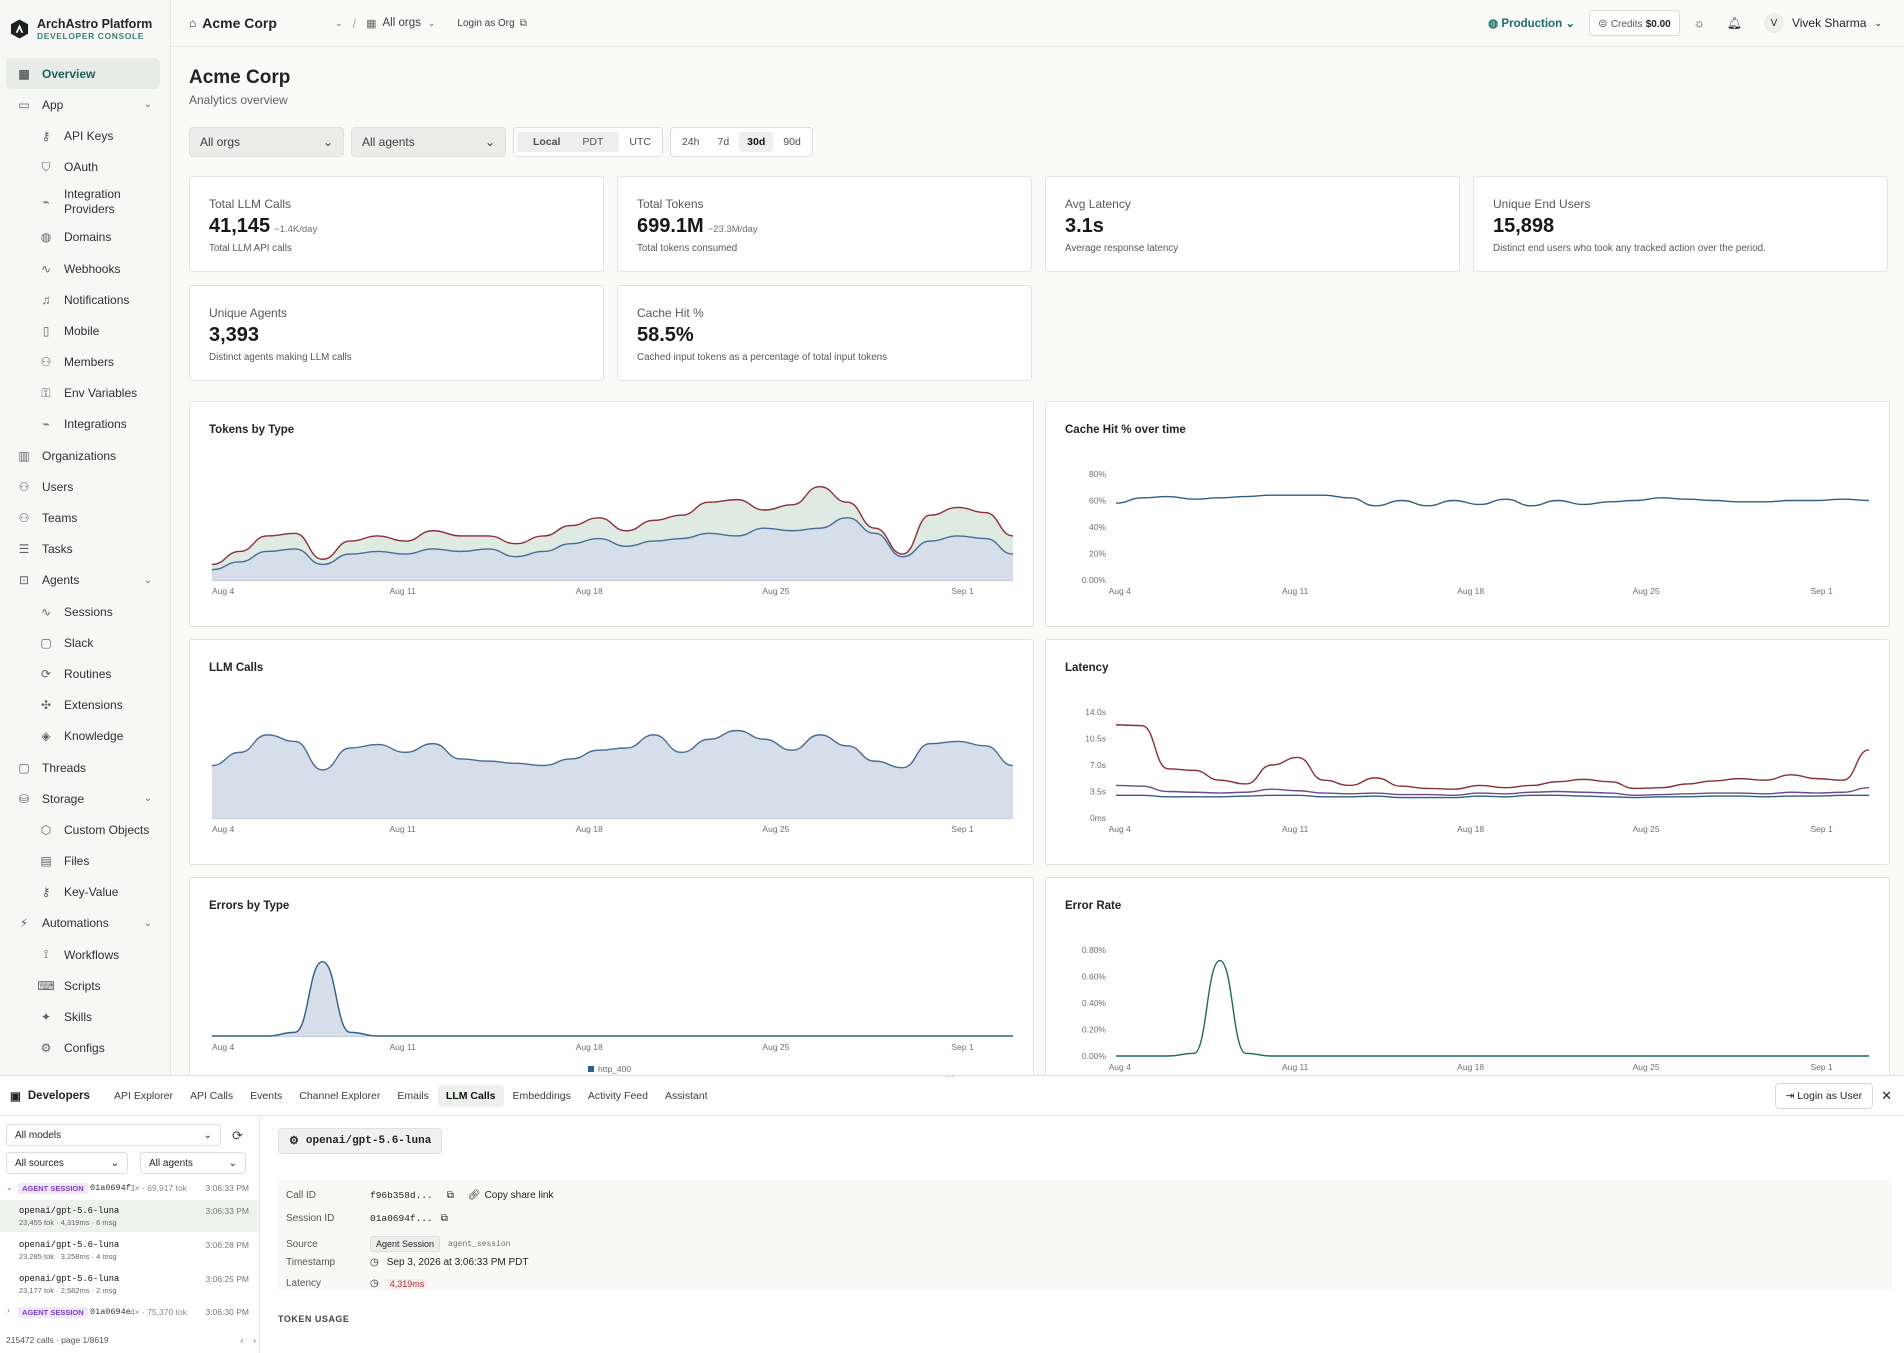  I want to click on chevron-left-icon: ‹, so click(242, 1340).